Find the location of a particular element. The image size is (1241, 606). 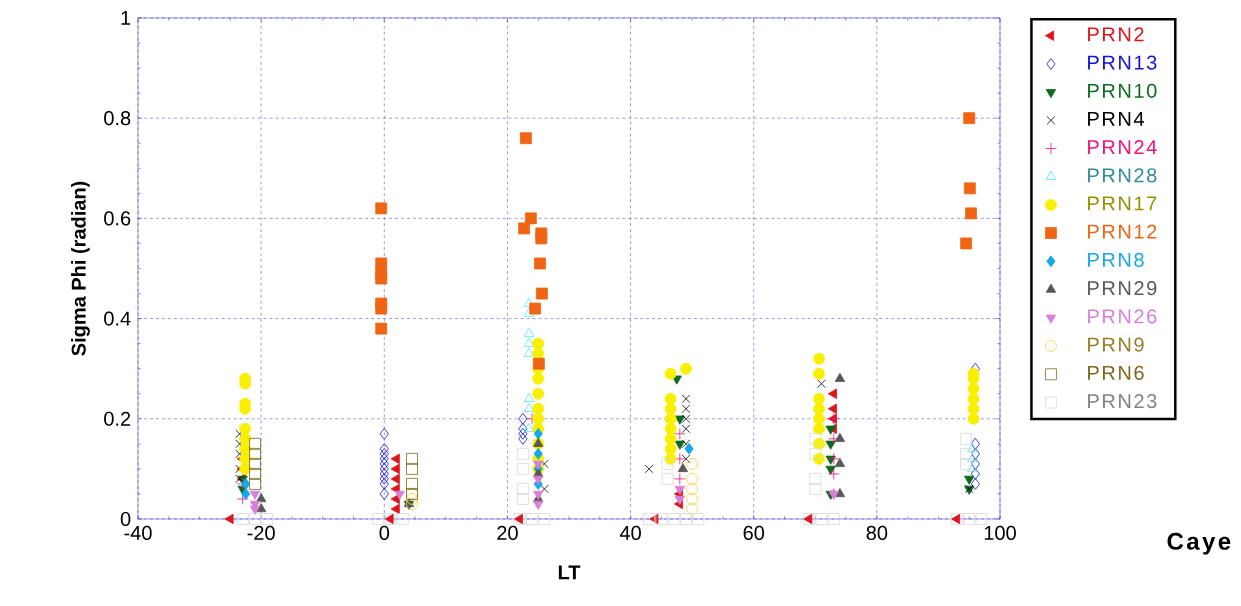

legend-label: PRN6 is located at coordinates (1116, 372).